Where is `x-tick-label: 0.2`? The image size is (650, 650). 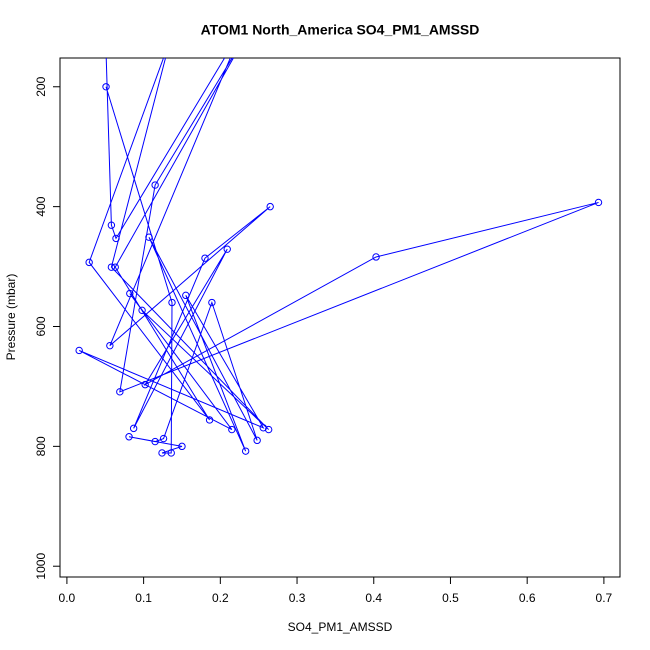
x-tick-label: 0.2 is located at coordinates (220, 598).